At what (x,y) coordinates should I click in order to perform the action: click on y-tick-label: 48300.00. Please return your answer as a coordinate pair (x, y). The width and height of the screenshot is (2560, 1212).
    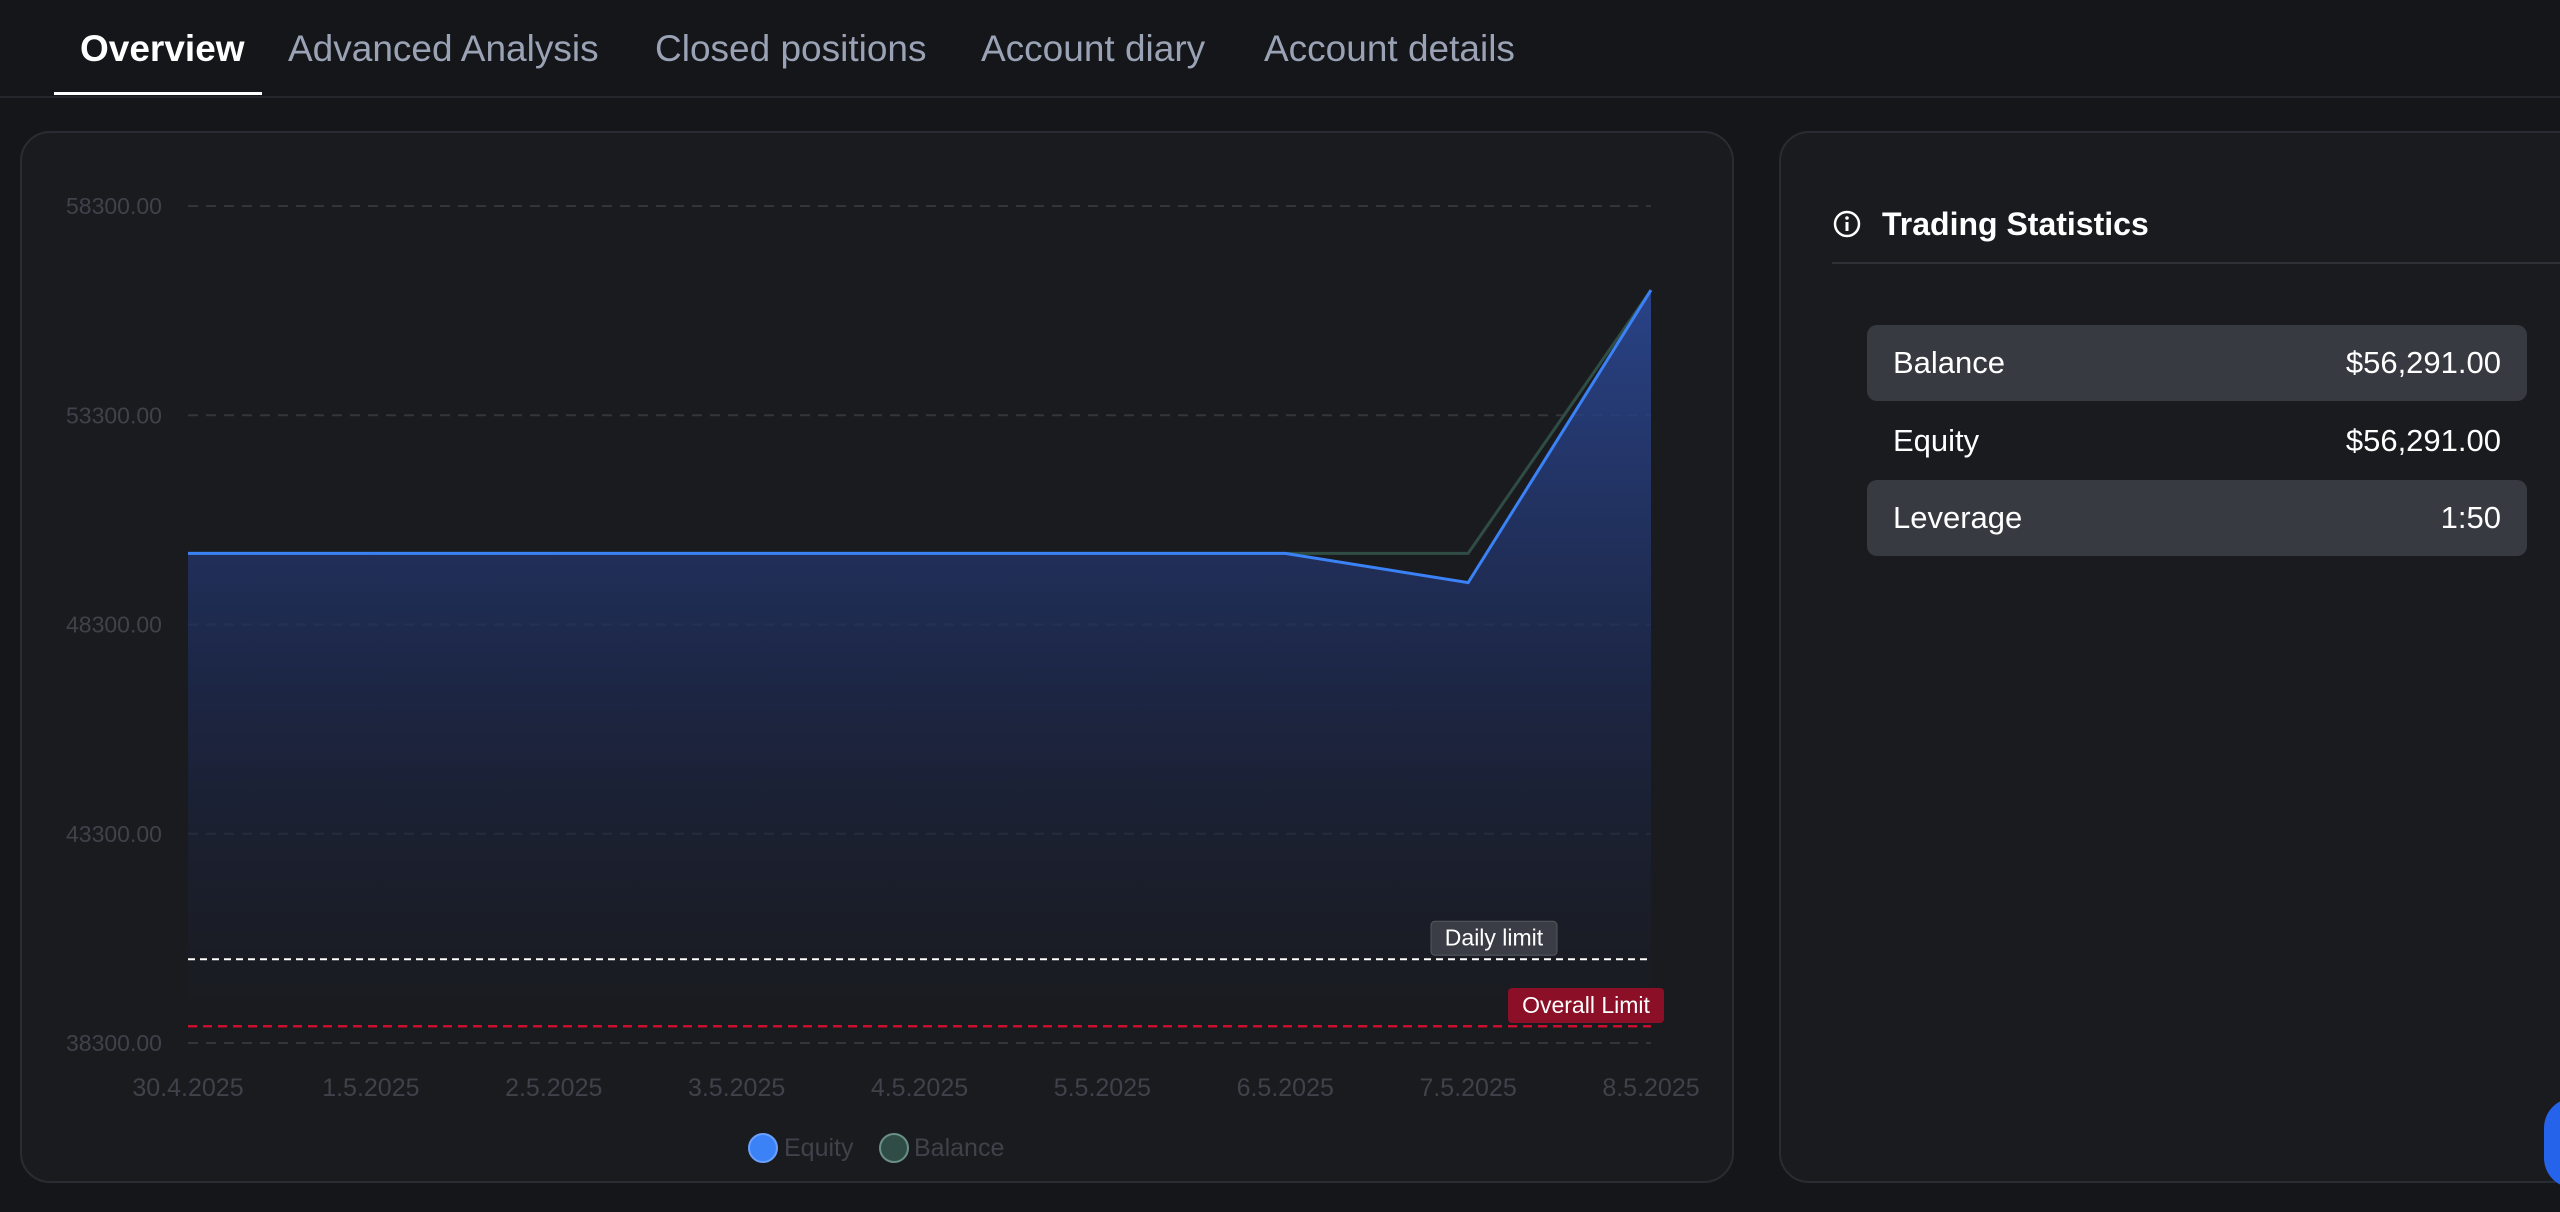
    Looking at the image, I should click on (114, 625).